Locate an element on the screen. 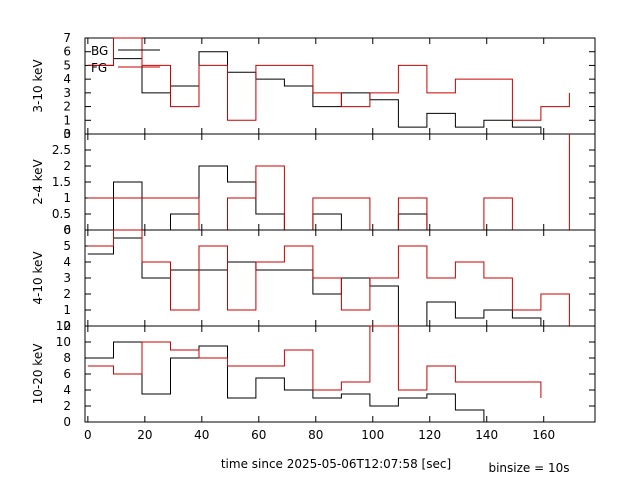 The height and width of the screenshot is (480, 640). legend-label-fg: FG is located at coordinates (99, 68).